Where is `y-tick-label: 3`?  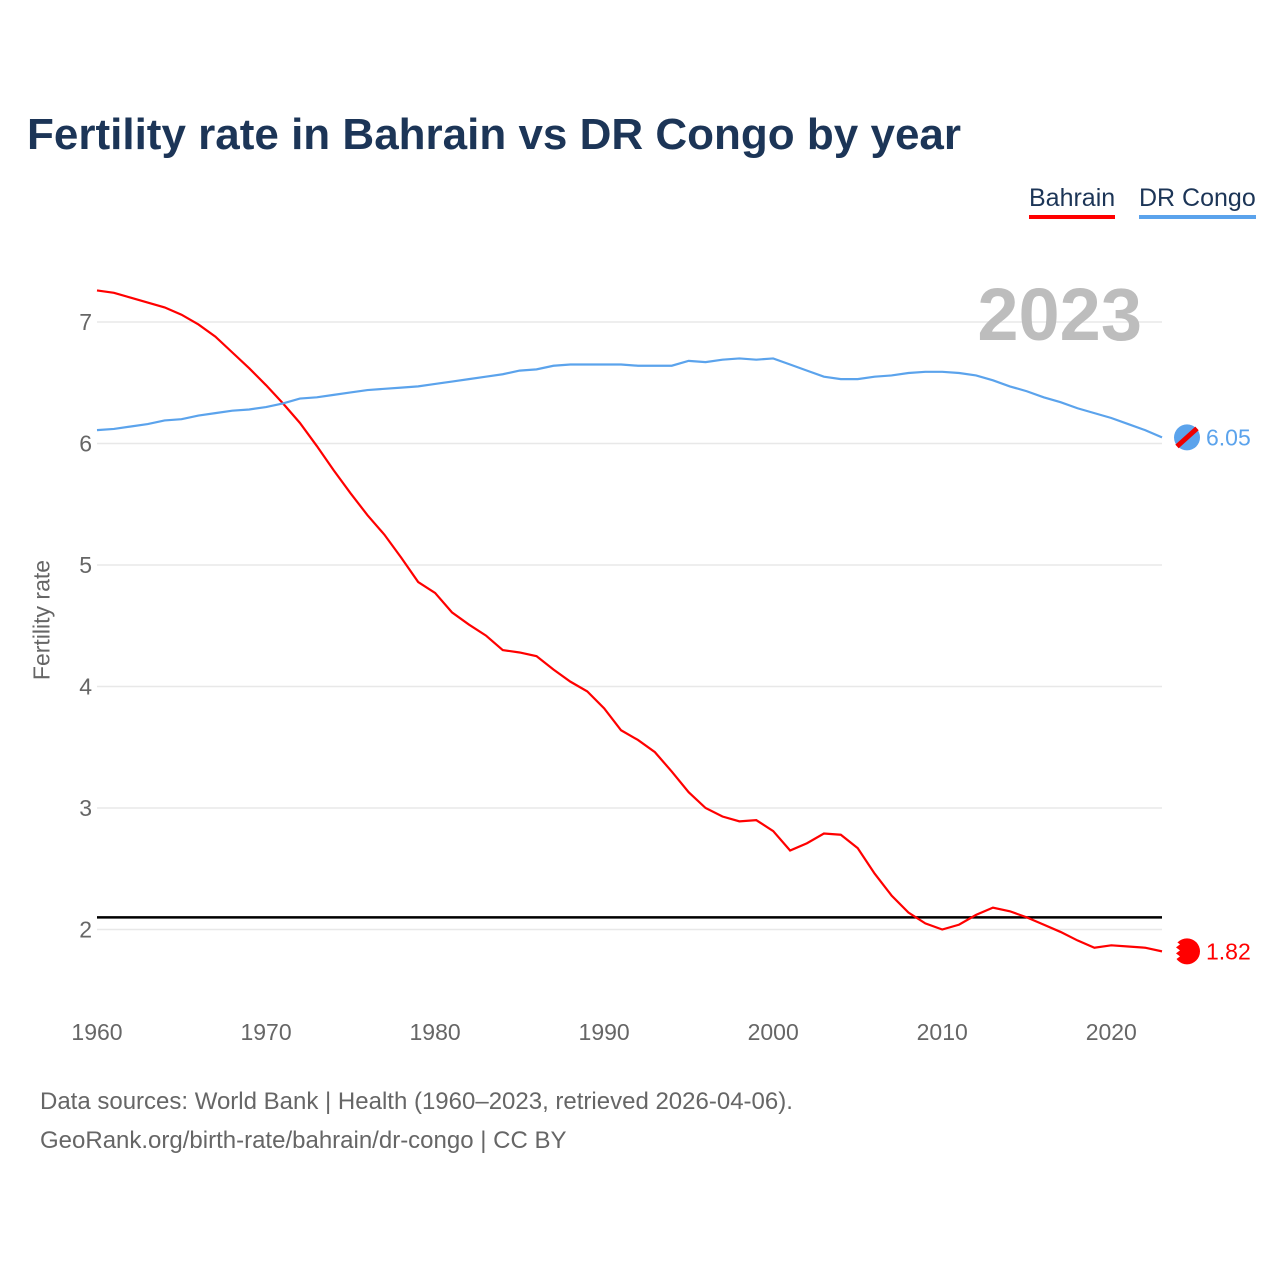
y-tick-label: 3 is located at coordinates (85, 808).